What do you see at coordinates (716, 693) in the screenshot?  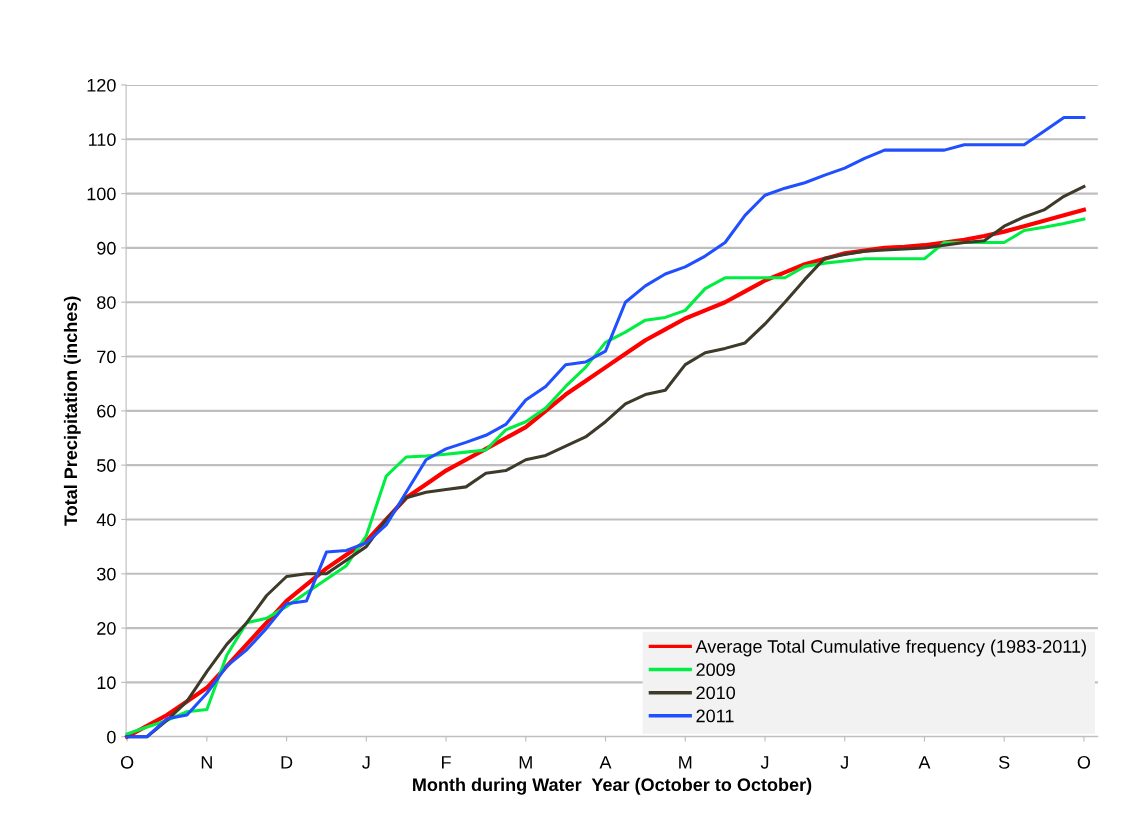 I see `legend-label: 2010` at bounding box center [716, 693].